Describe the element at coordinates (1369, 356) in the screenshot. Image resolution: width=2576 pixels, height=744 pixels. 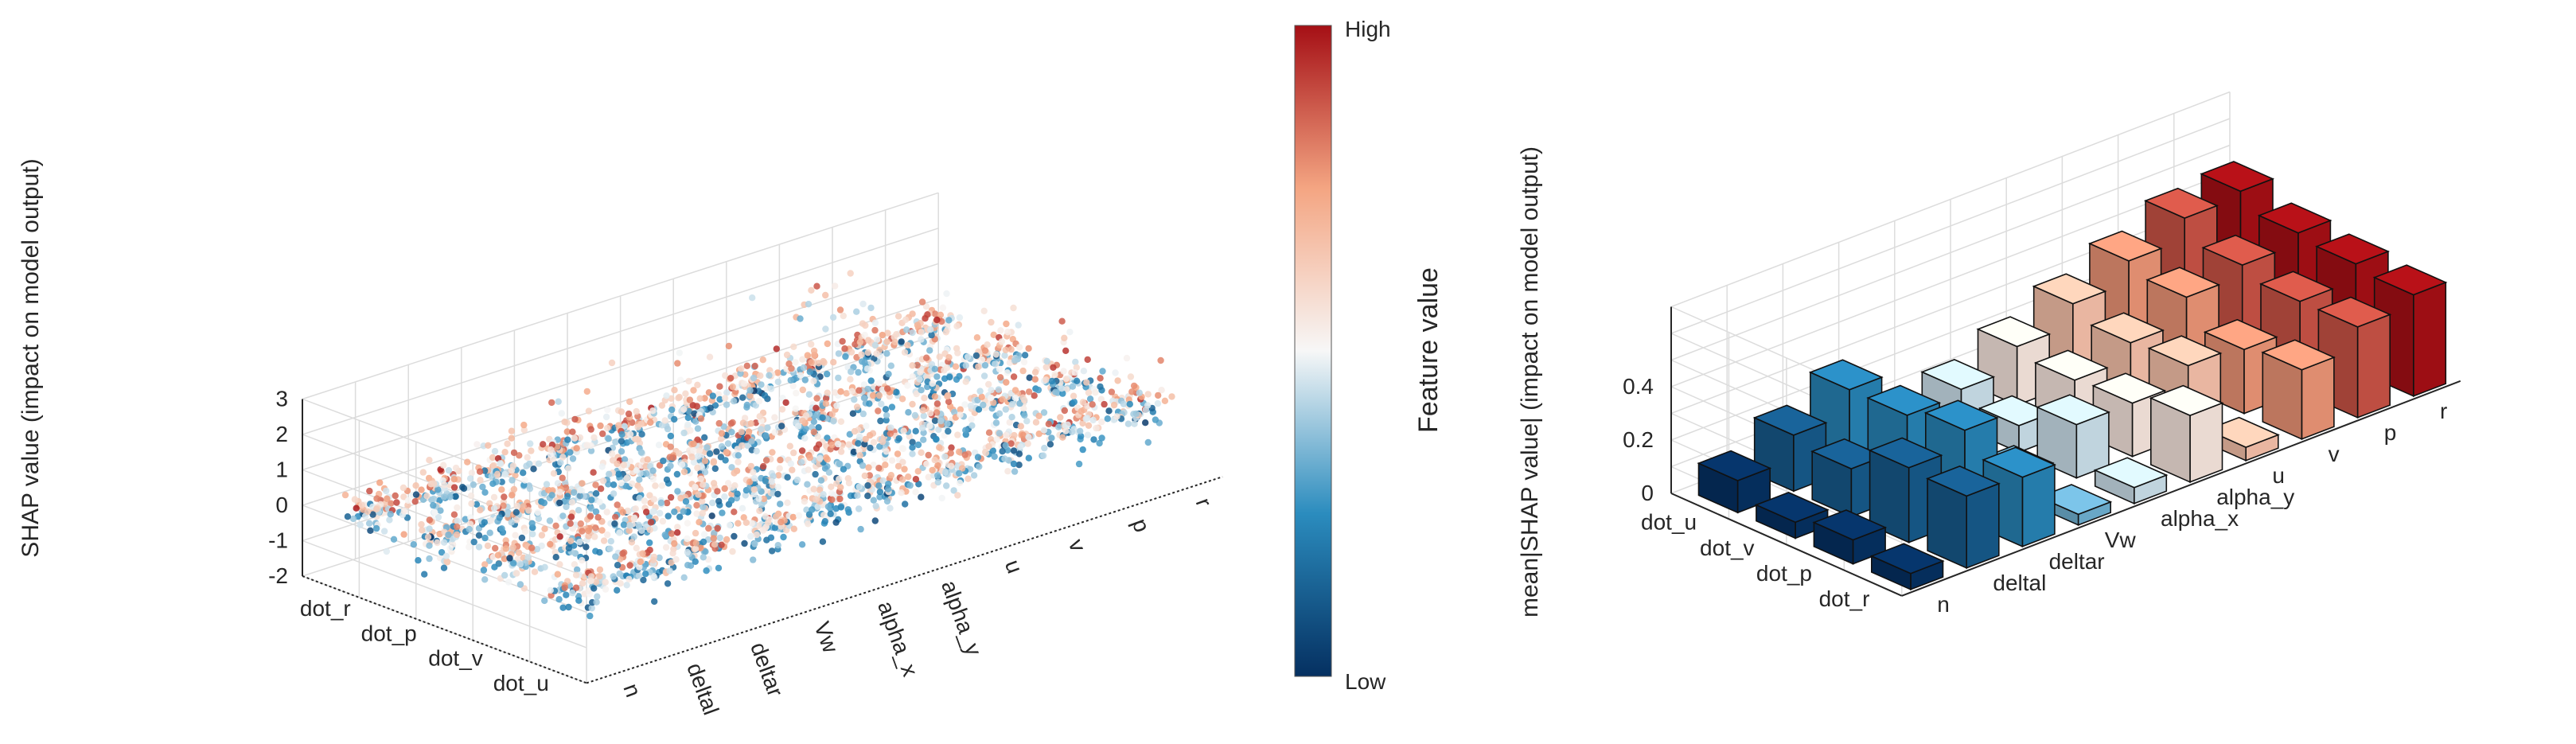
I see `colorbar: High Low Feature value` at that location.